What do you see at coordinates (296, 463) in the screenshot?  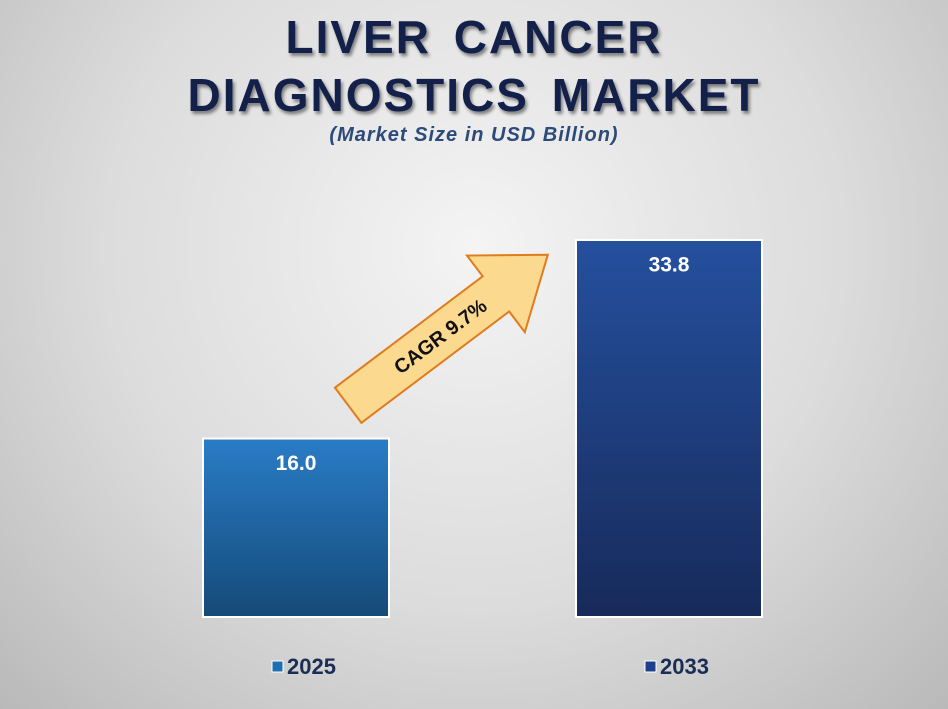 I see `value-label: 16.0` at bounding box center [296, 463].